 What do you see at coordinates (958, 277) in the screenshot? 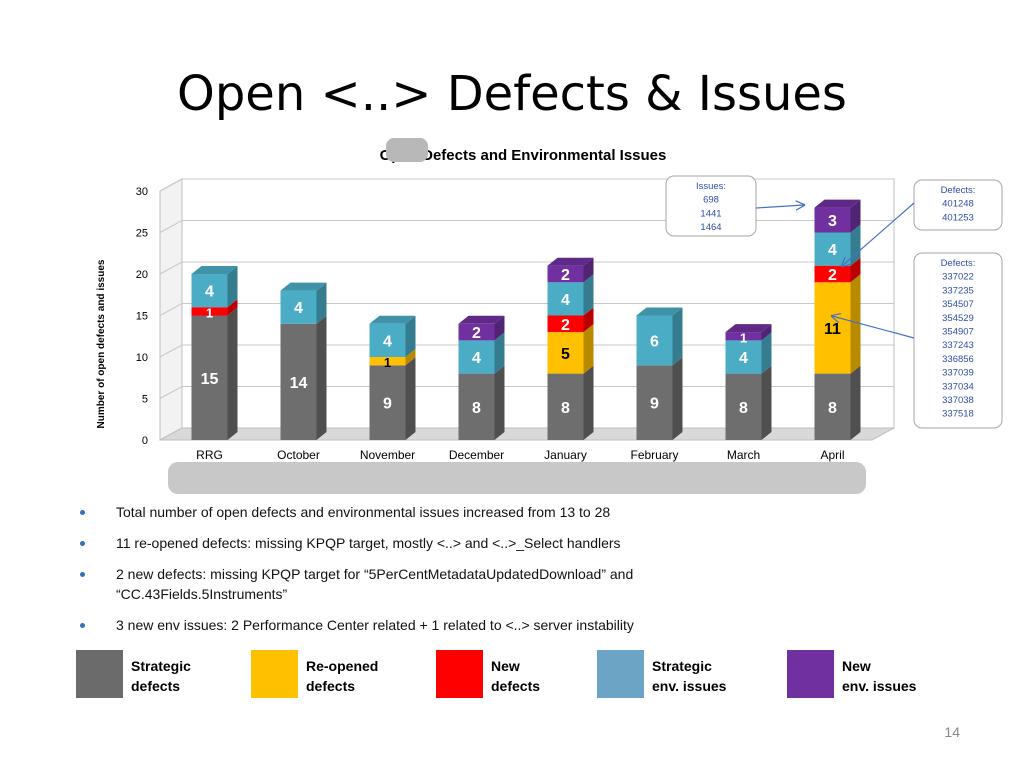
I see `callout-text: 337022` at bounding box center [958, 277].